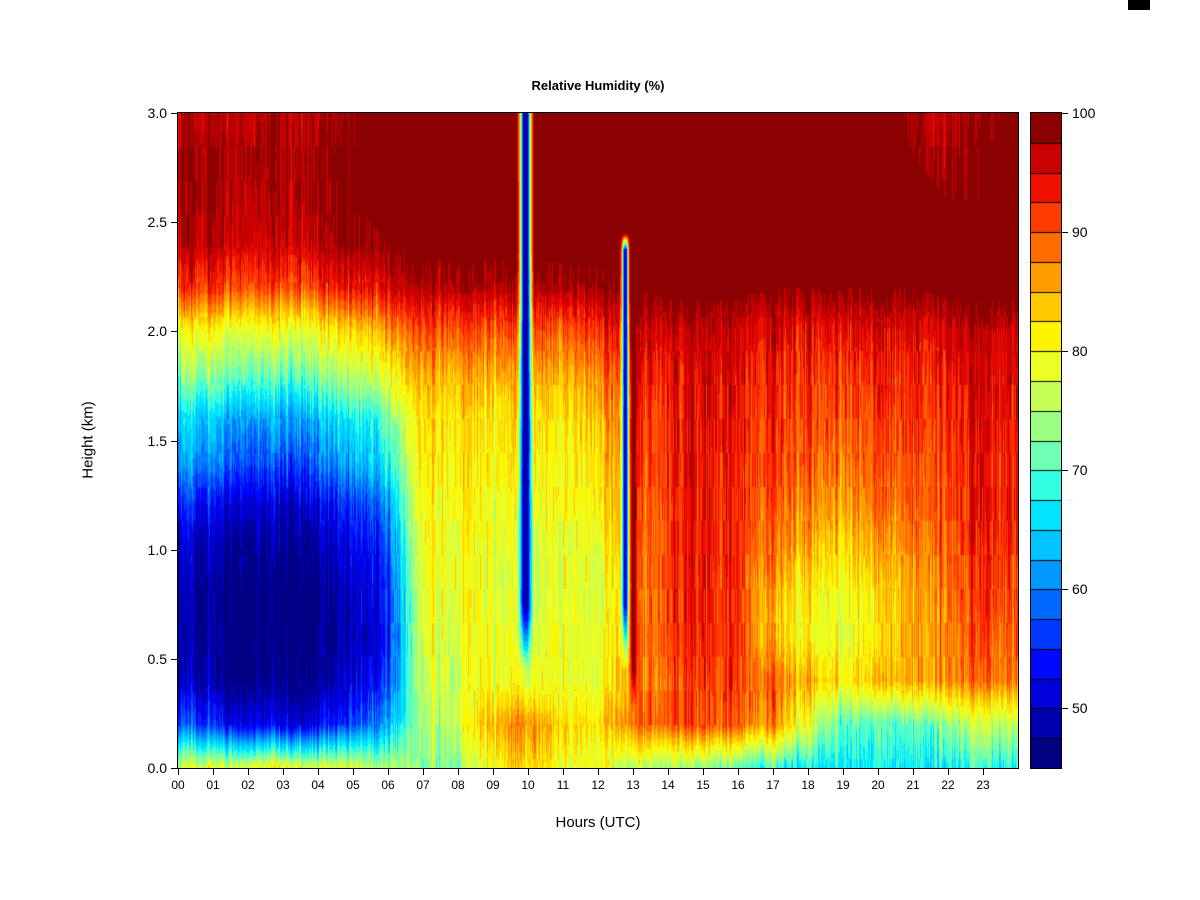  What do you see at coordinates (738, 785) in the screenshot?
I see `x-tick-label: 16` at bounding box center [738, 785].